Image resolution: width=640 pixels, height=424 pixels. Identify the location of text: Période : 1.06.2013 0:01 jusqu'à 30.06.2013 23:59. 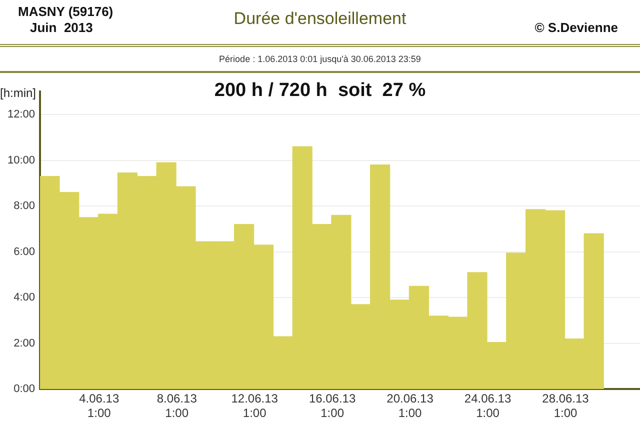
(320, 60).